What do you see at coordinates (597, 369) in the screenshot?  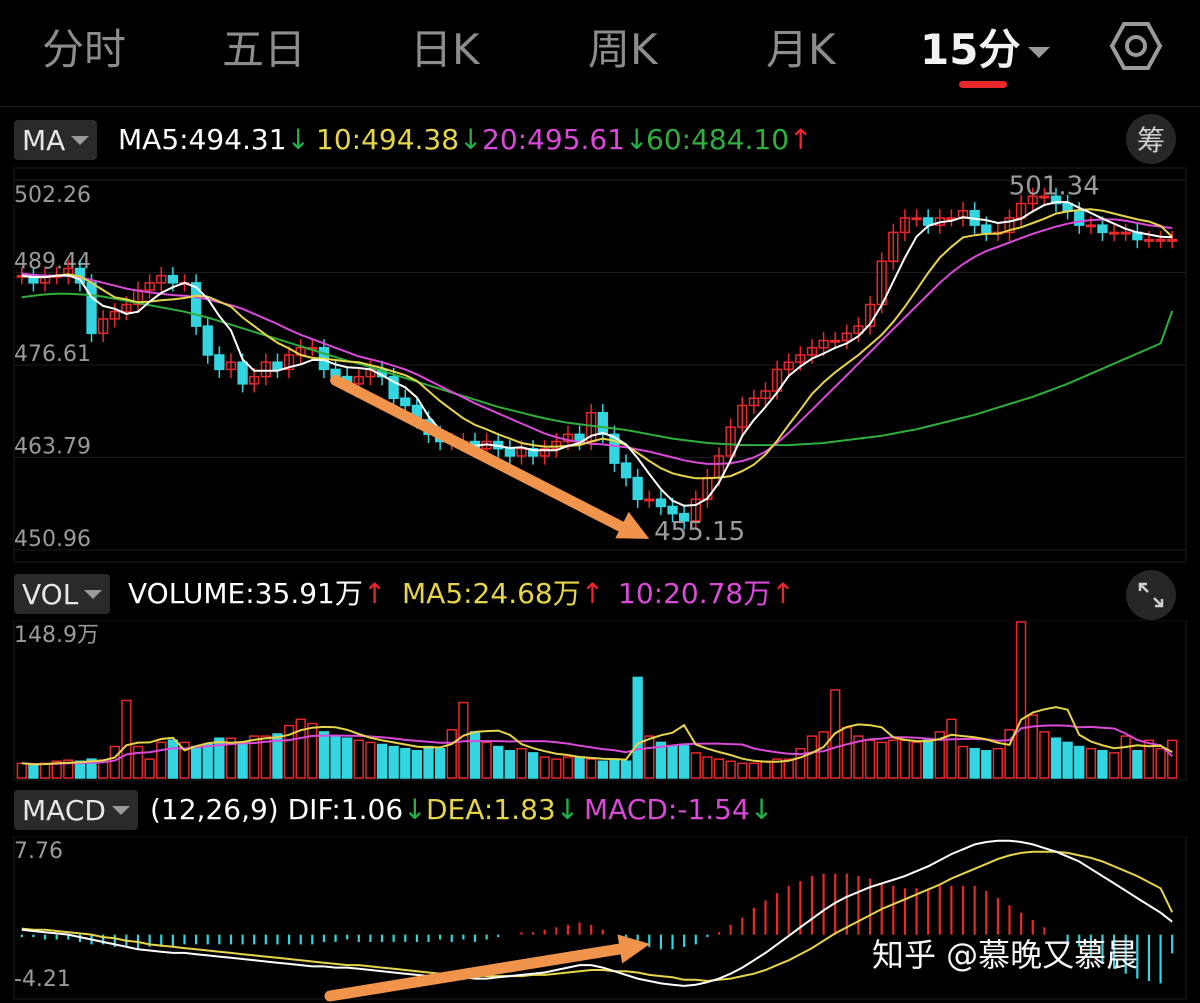 I see `ma60-line` at bounding box center [597, 369].